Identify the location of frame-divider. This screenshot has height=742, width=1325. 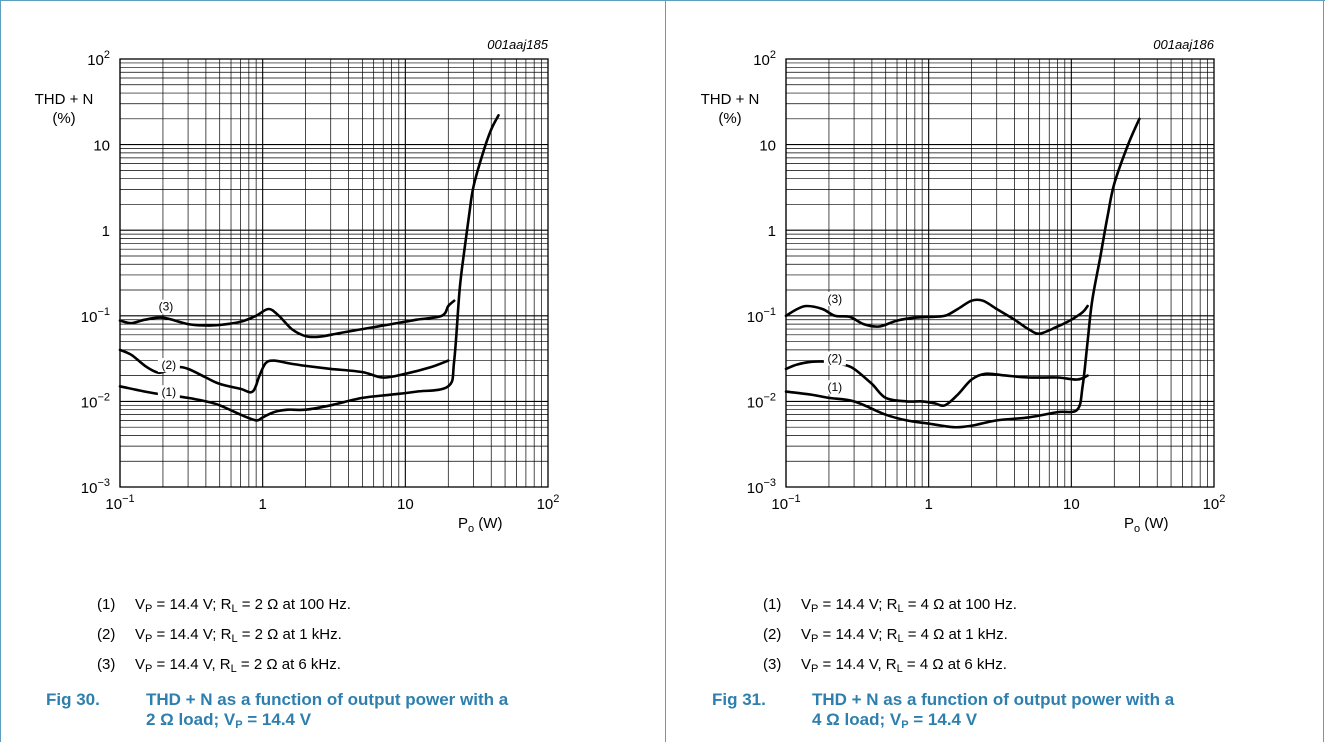
(665, 371).